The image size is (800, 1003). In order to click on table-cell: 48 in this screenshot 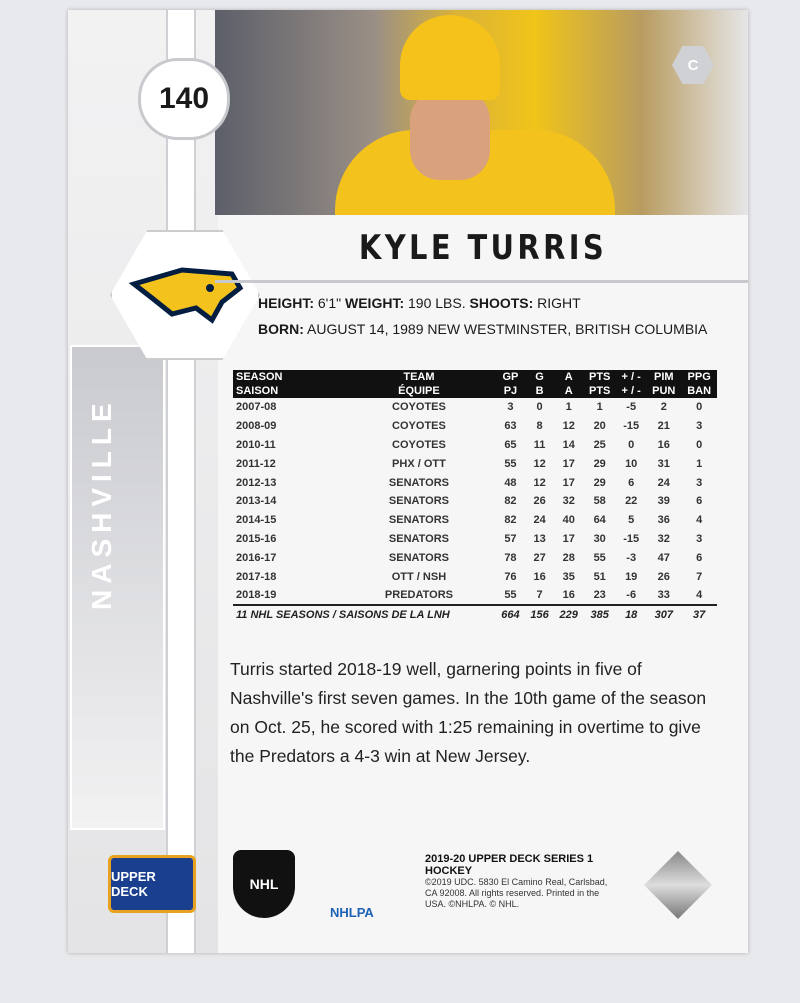, I will do `click(510, 482)`.